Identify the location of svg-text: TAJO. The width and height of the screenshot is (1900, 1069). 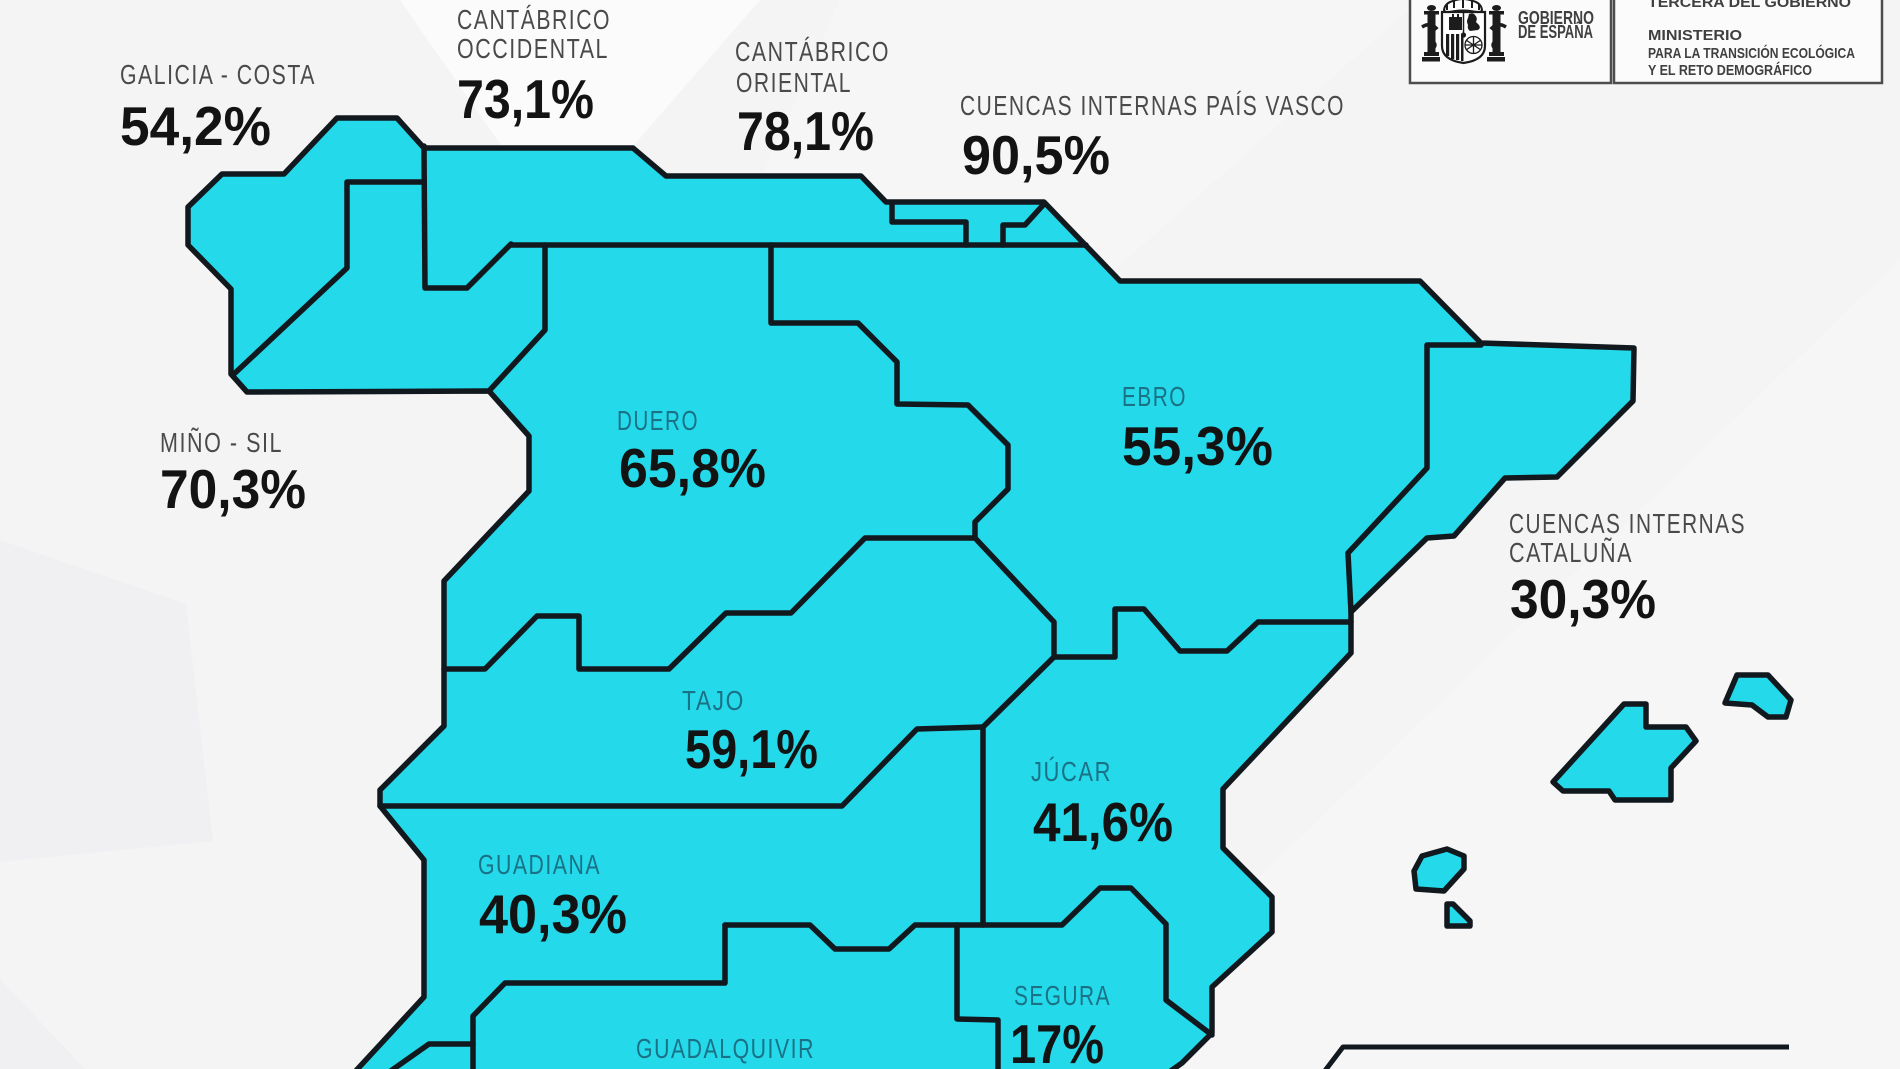
(713, 700).